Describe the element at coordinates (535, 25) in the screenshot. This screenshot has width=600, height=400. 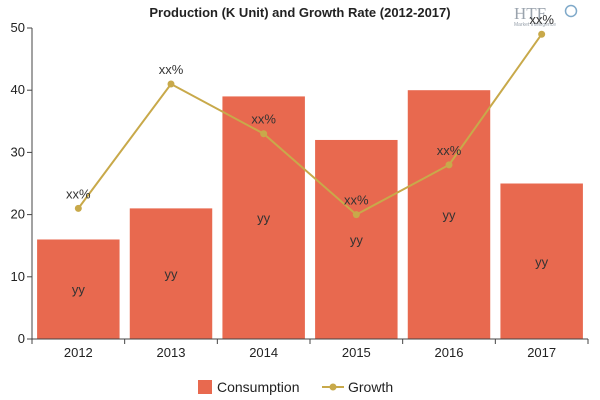
I see `logo-subtitle: Market Intelligence` at that location.